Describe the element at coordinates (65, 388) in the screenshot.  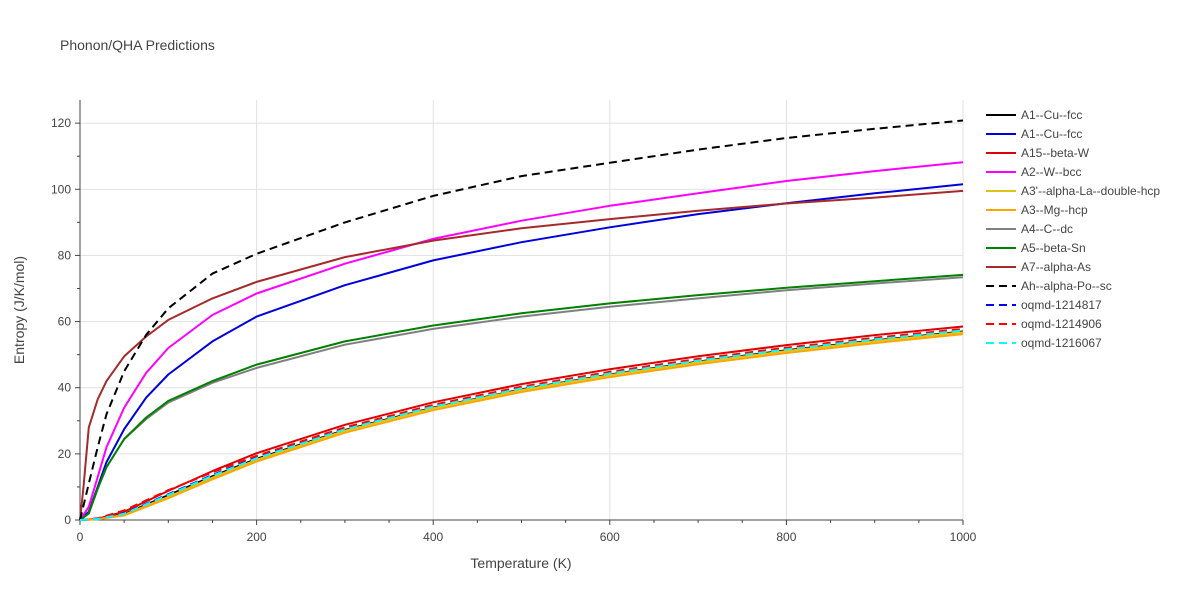
I see `y-tick-label: 40` at that location.